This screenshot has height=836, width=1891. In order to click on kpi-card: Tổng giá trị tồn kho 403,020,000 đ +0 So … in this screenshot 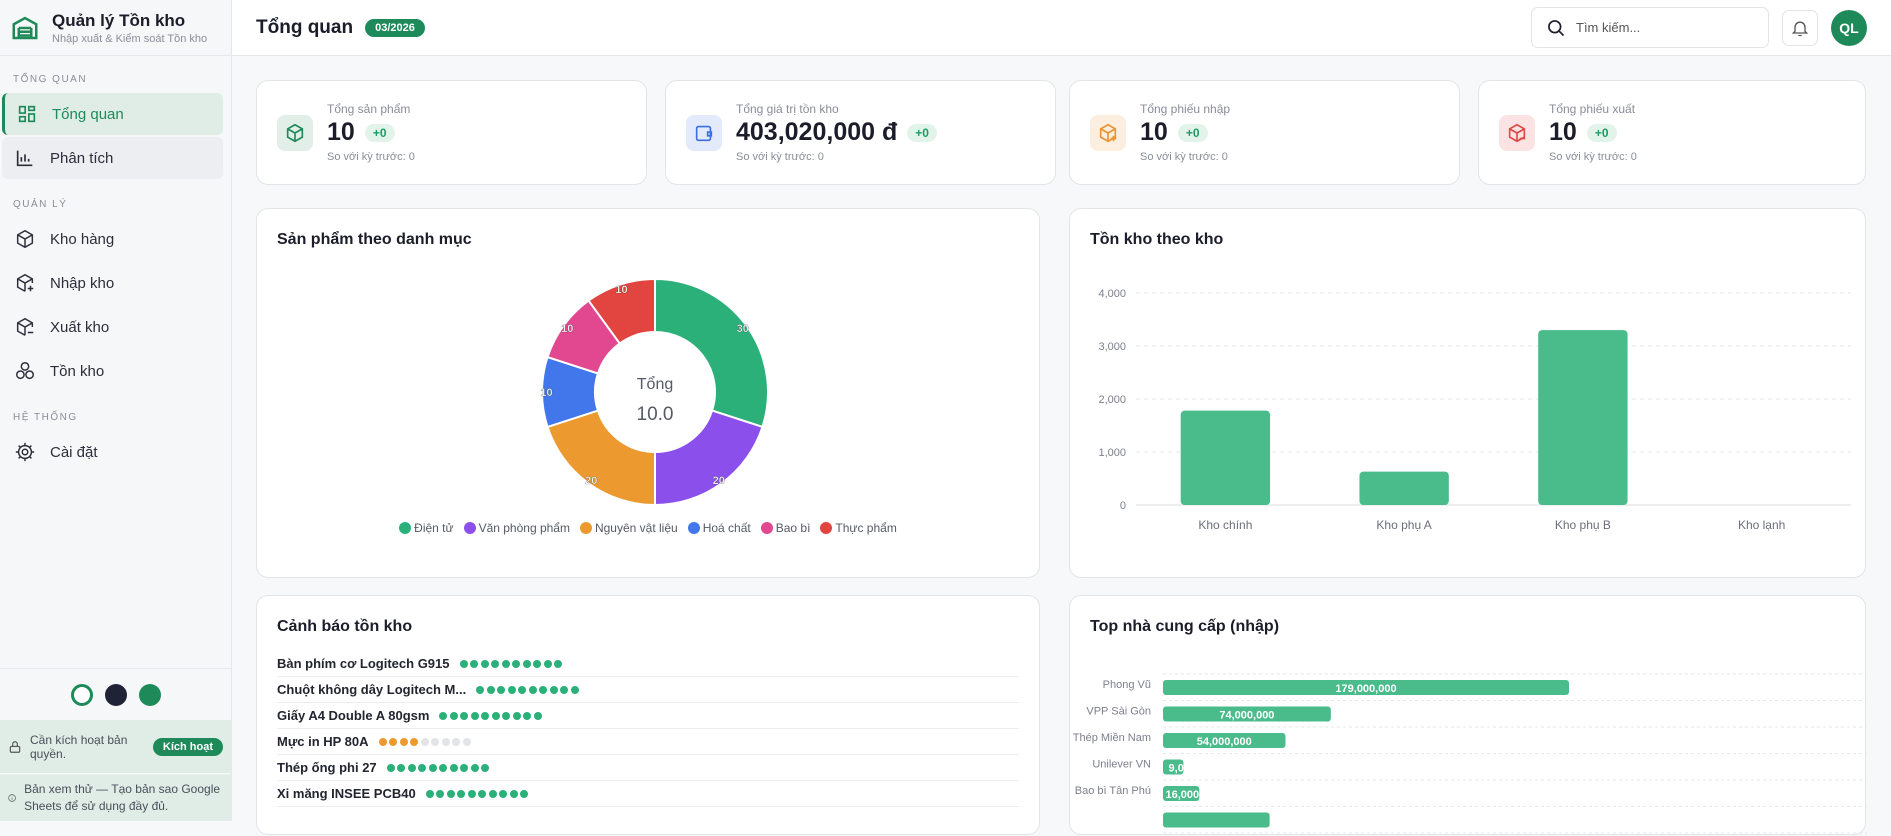, I will do `click(860, 132)`.